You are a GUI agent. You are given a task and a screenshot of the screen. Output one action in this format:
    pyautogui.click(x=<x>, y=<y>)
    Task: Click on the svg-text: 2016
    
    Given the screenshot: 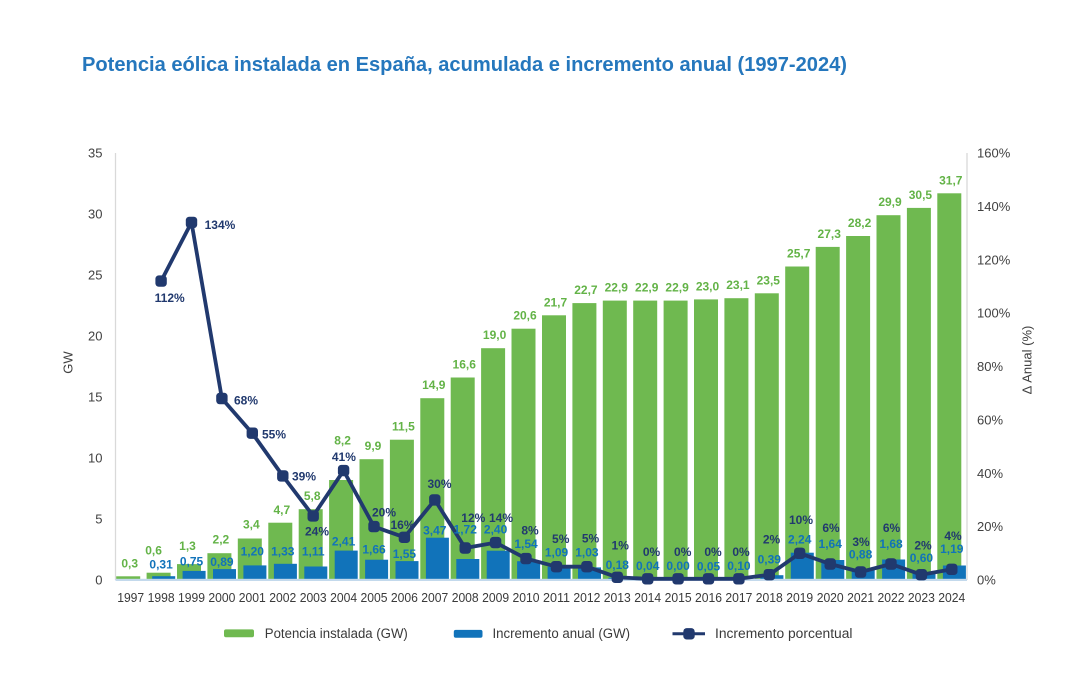 What is the action you would take?
    pyautogui.click(x=708, y=597)
    